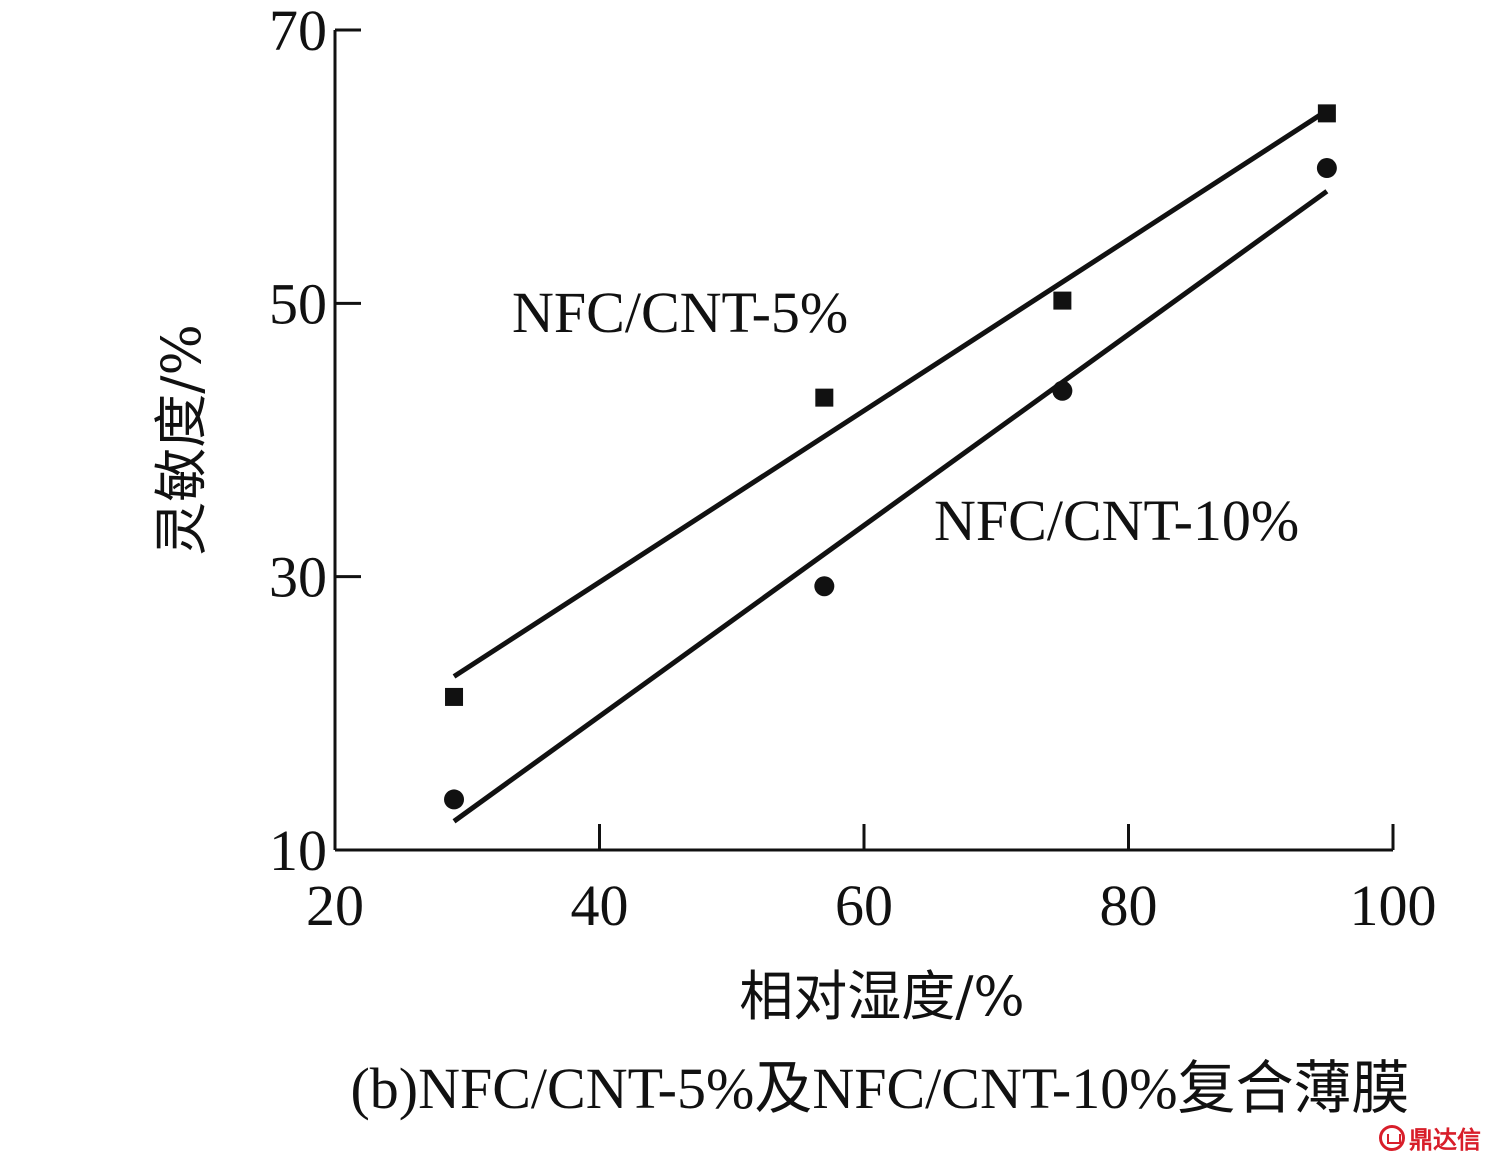 This screenshot has width=1491, height=1161. I want to click on x-axis-title: 相对湿度/%, so click(882, 996).